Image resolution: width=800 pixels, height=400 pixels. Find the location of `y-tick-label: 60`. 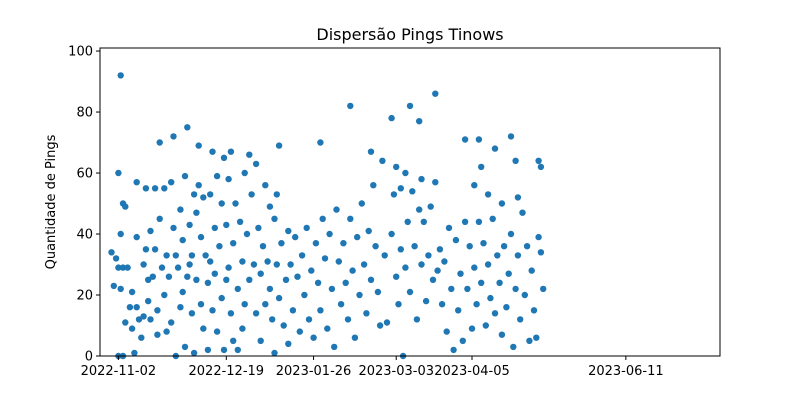

y-tick-label: 60 is located at coordinates (84, 174).